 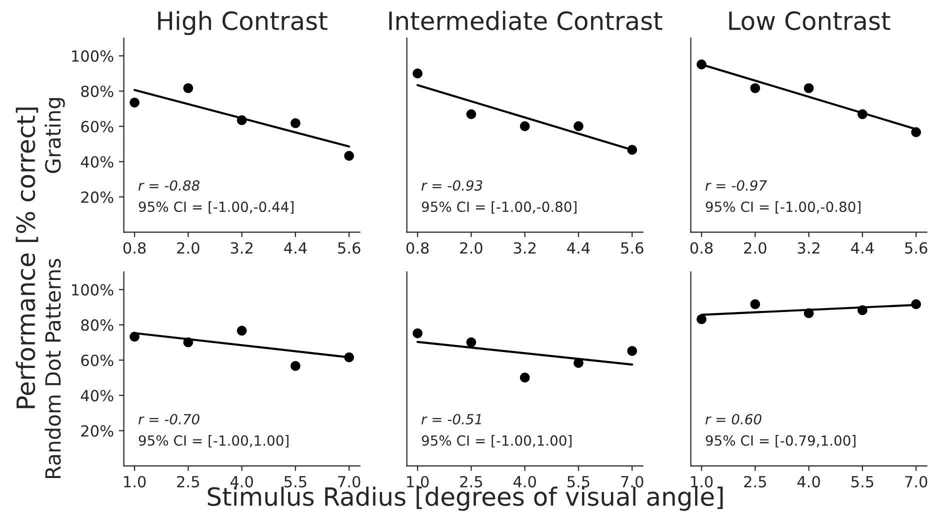 What do you see at coordinates (781, 441) in the screenshot?
I see `annotation: 95% CI = [-0.79,1.00]` at bounding box center [781, 441].